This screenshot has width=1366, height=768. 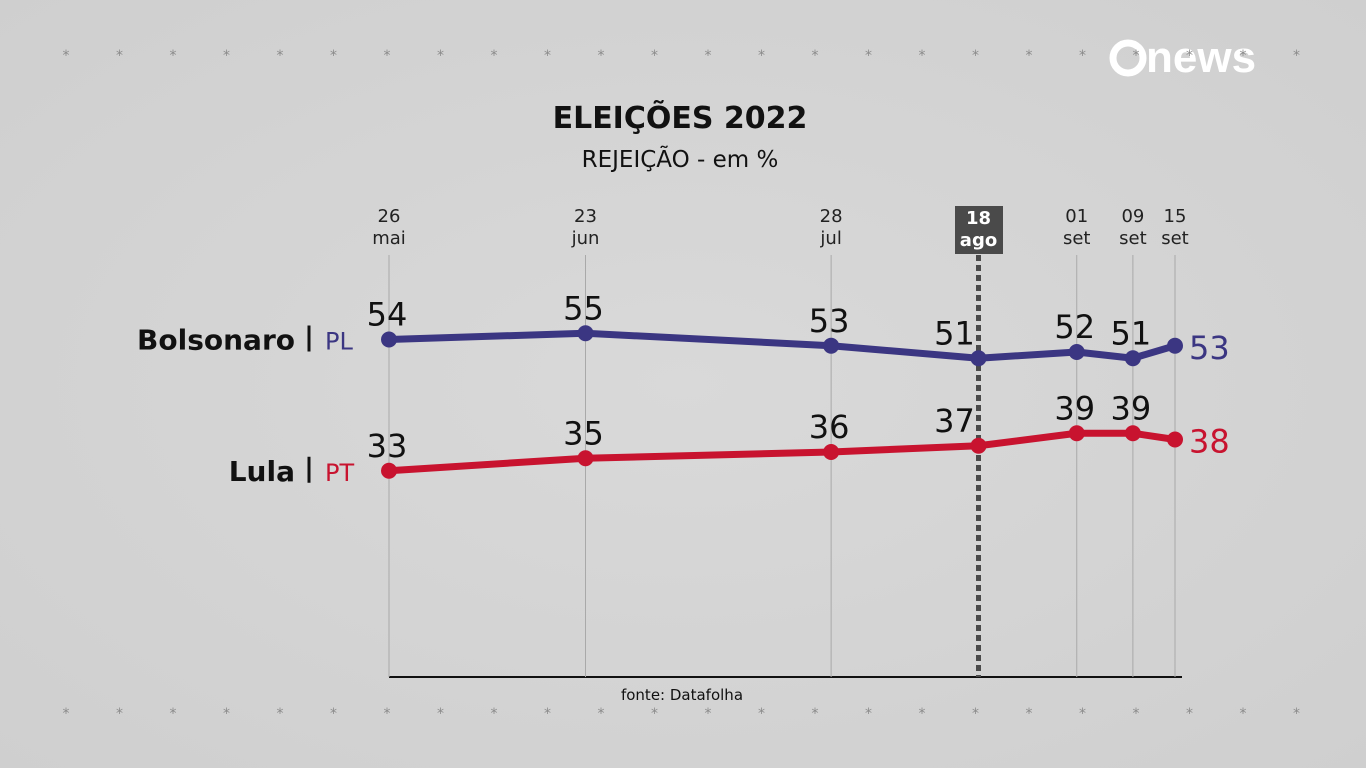 I want to click on series-name: Bolsonaro, so click(x=216, y=340).